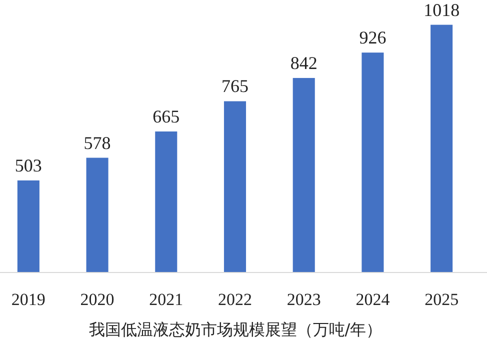 The image size is (487, 349). What do you see at coordinates (166, 299) in the screenshot?
I see `x-tick-label: 2021` at bounding box center [166, 299].